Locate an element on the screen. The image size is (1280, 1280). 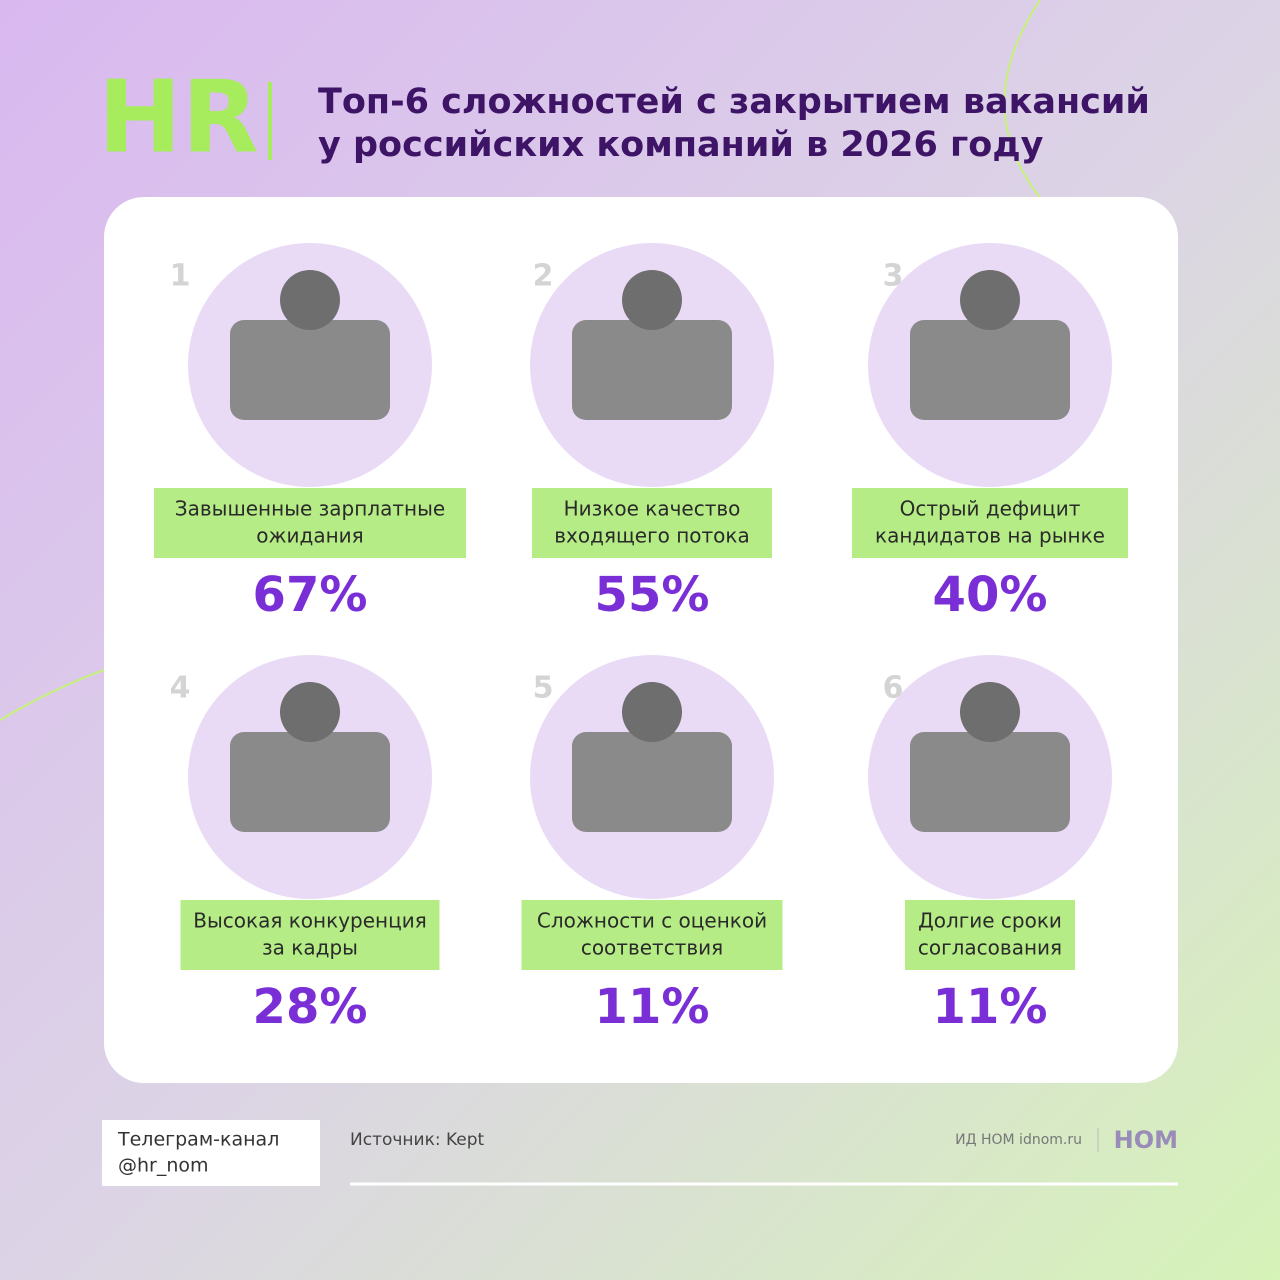
rank: 3 is located at coordinates (893, 276).